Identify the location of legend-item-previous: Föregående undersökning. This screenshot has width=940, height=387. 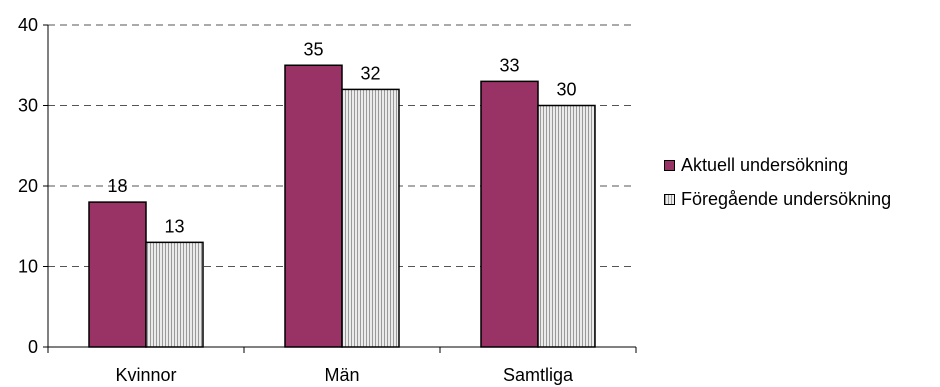
(777, 199).